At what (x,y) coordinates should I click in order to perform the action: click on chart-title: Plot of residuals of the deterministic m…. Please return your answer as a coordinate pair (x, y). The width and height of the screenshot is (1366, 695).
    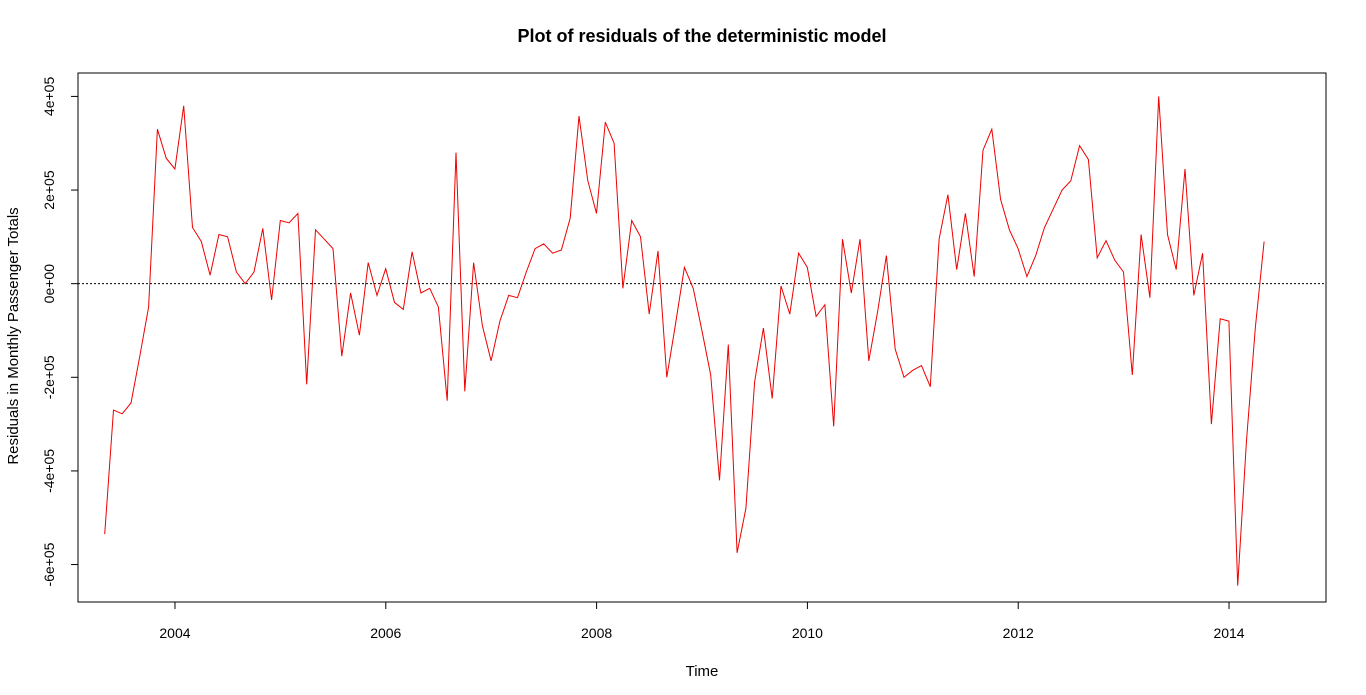
    Looking at the image, I should click on (701, 36).